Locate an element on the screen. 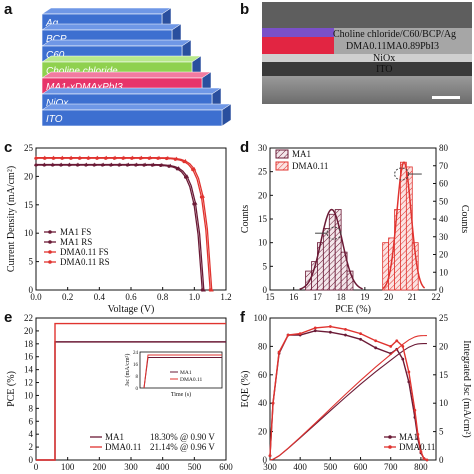 Image resolution: width=474 pixels, height=474 pixels. y2-tick-label: 0 is located at coordinates (441, 290).